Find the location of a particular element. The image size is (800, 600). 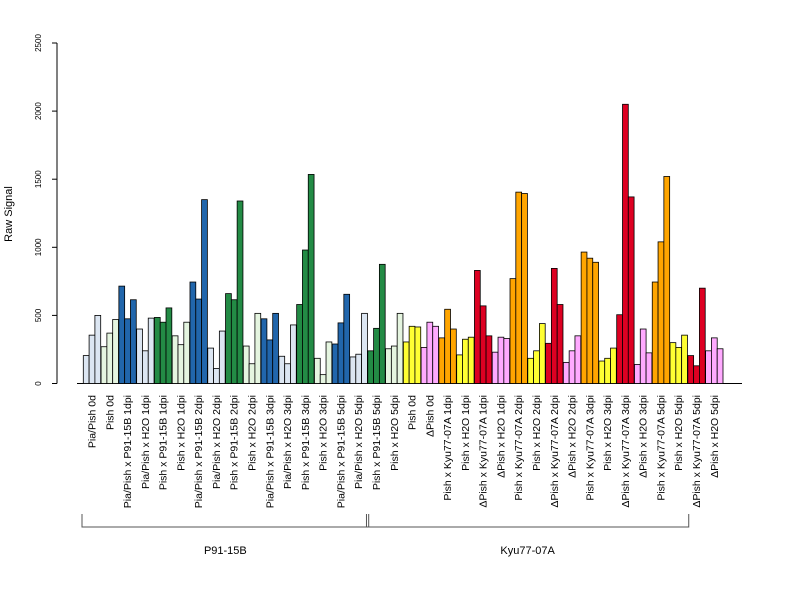

y-tick-label: 2500 is located at coordinates (38, 43).